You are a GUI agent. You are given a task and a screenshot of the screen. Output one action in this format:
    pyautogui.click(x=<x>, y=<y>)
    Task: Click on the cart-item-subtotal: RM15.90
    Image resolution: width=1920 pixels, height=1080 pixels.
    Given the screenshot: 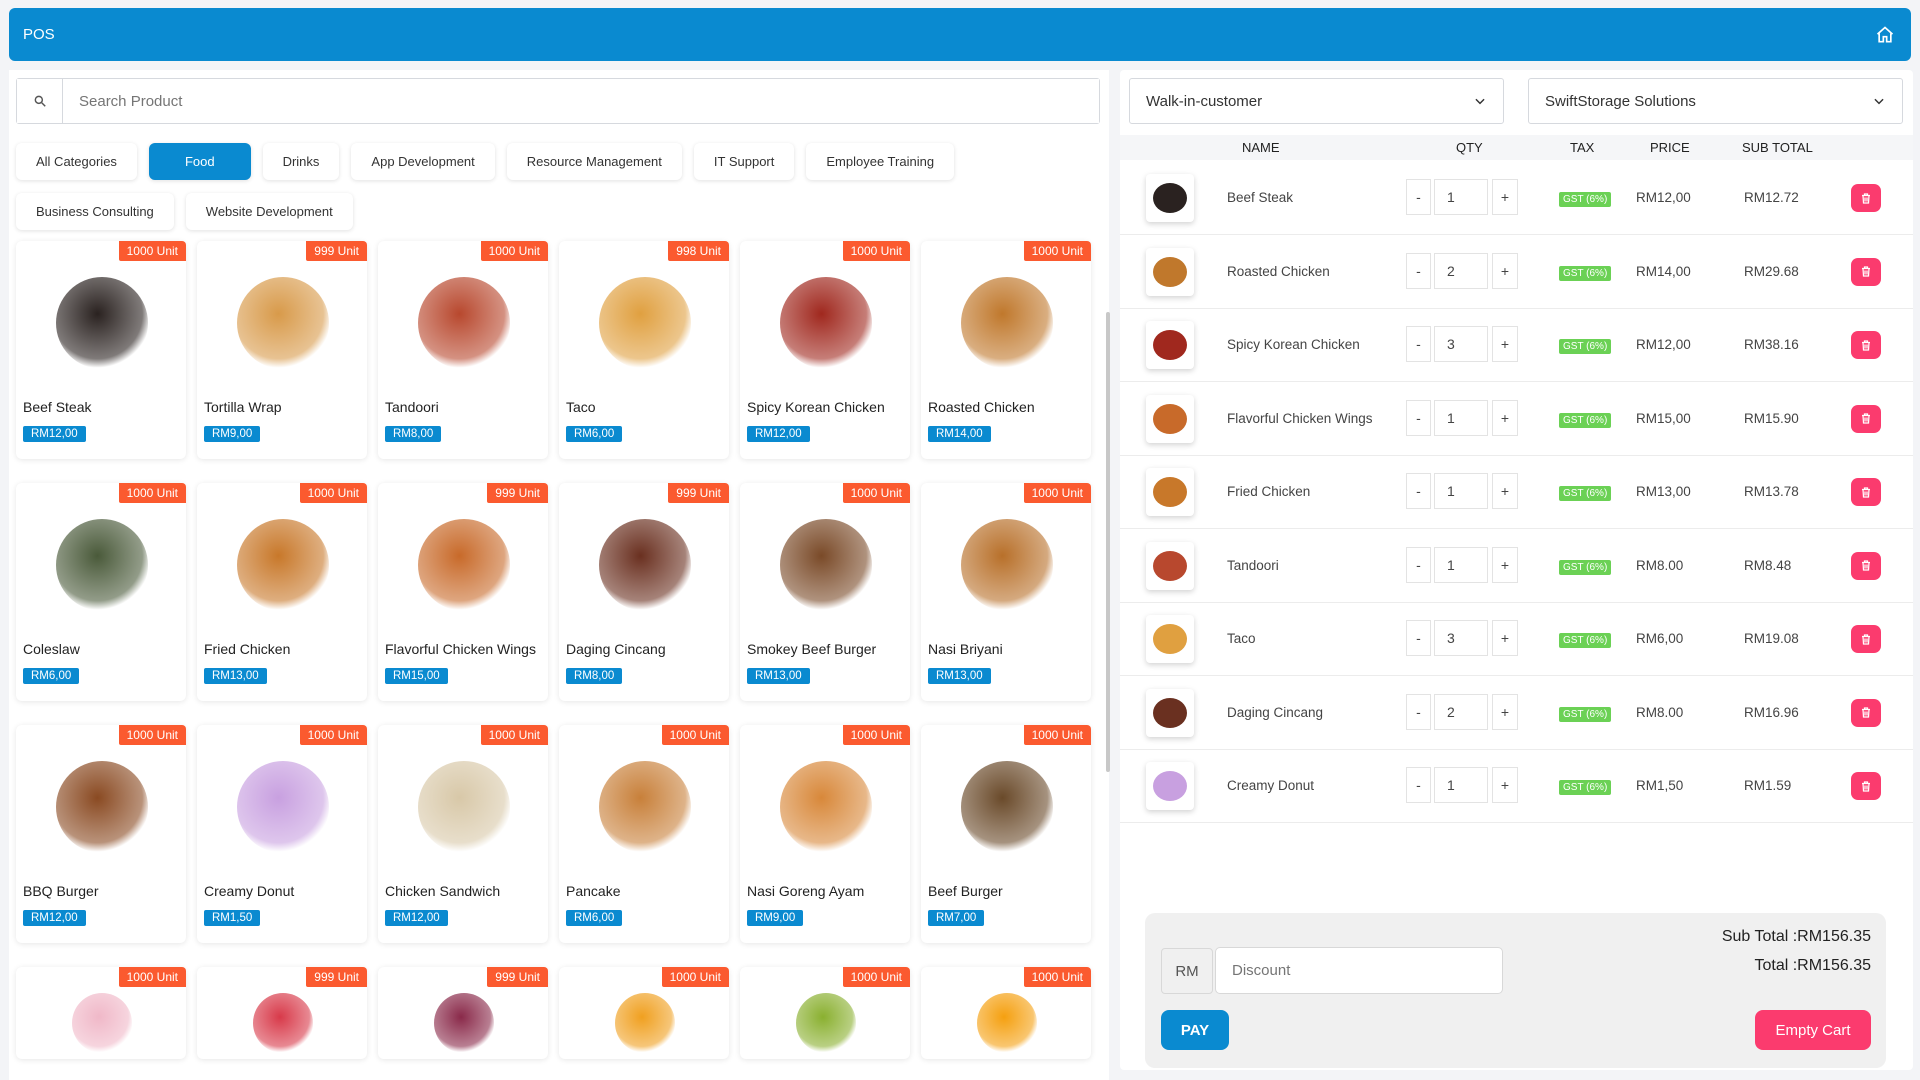 What is the action you would take?
    pyautogui.click(x=1771, y=418)
    